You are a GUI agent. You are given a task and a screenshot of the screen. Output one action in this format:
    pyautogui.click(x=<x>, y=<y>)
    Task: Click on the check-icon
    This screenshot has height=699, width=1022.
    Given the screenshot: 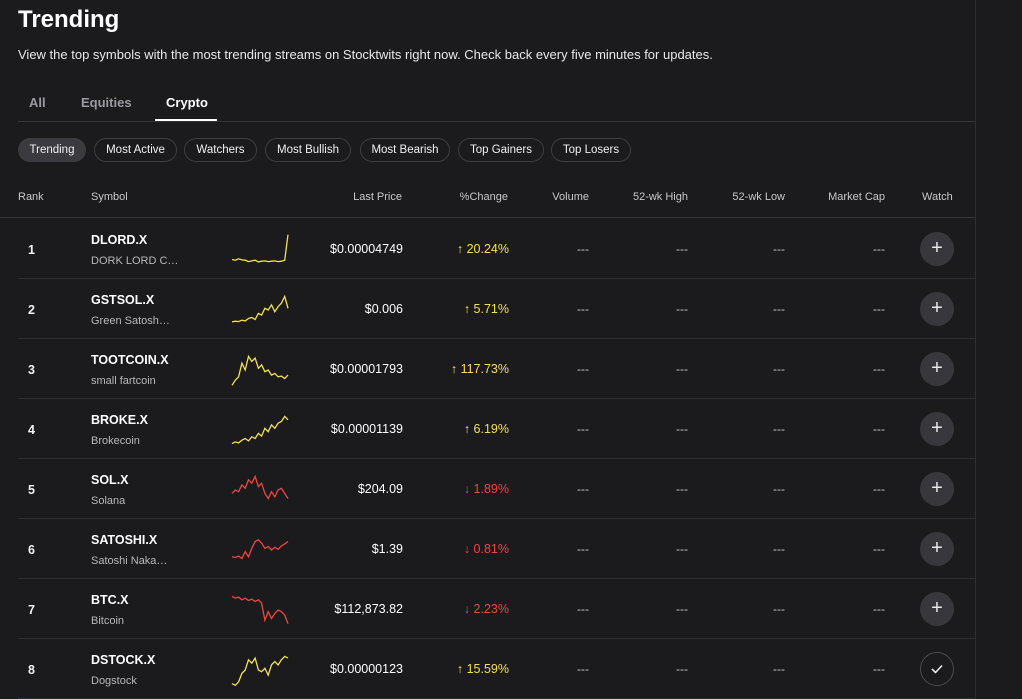 What is the action you would take?
    pyautogui.click(x=937, y=669)
    